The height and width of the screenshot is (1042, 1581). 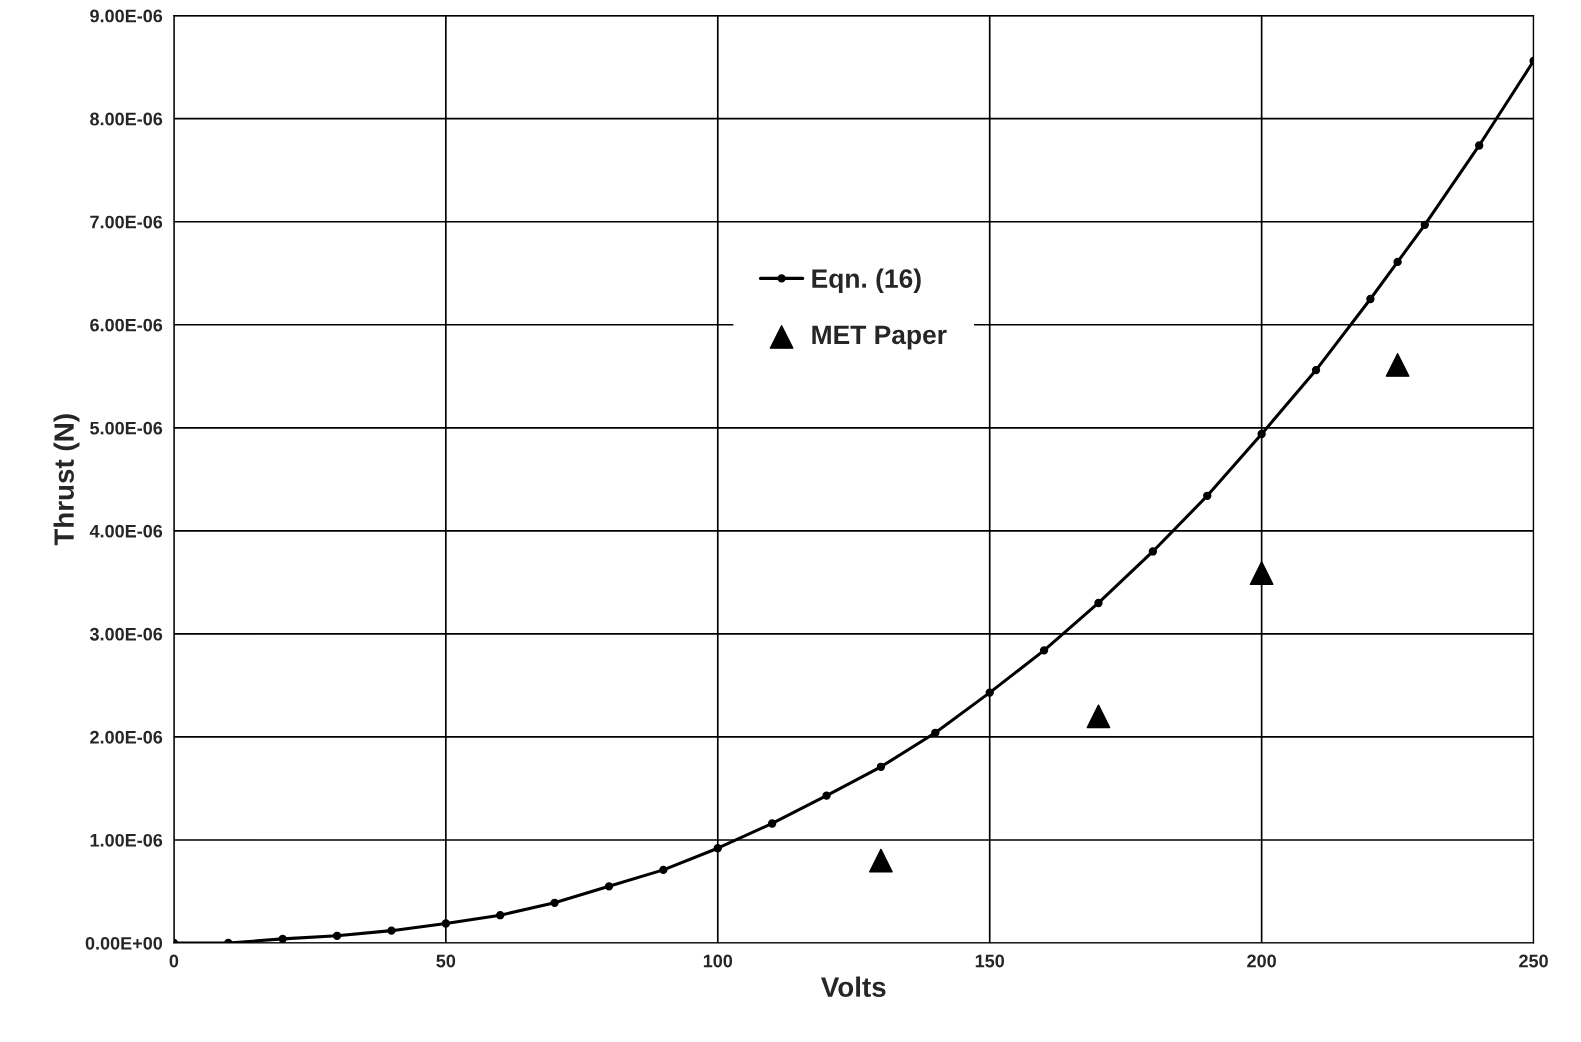 What do you see at coordinates (853, 986) in the screenshot?
I see `x-axis-title: Volts` at bounding box center [853, 986].